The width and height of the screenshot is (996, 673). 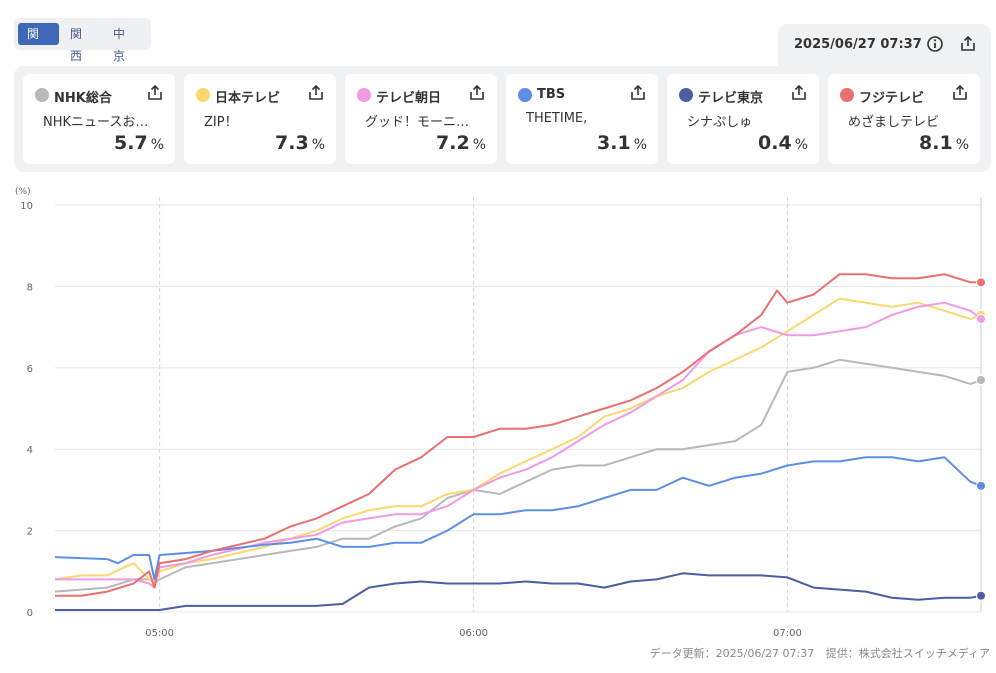 I want to click on rating-value: 8.1%, so click(x=944, y=143).